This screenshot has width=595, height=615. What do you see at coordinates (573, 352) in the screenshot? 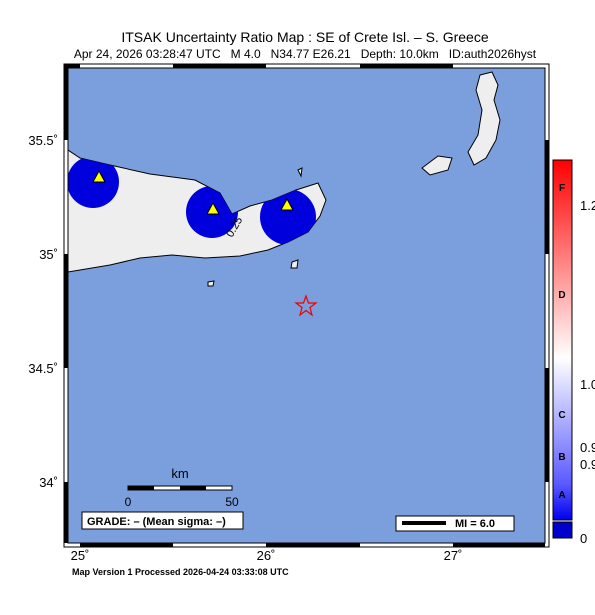
I see `colorbar: F D C B A 1.2 1.0 0.9 0.9 0` at bounding box center [573, 352].